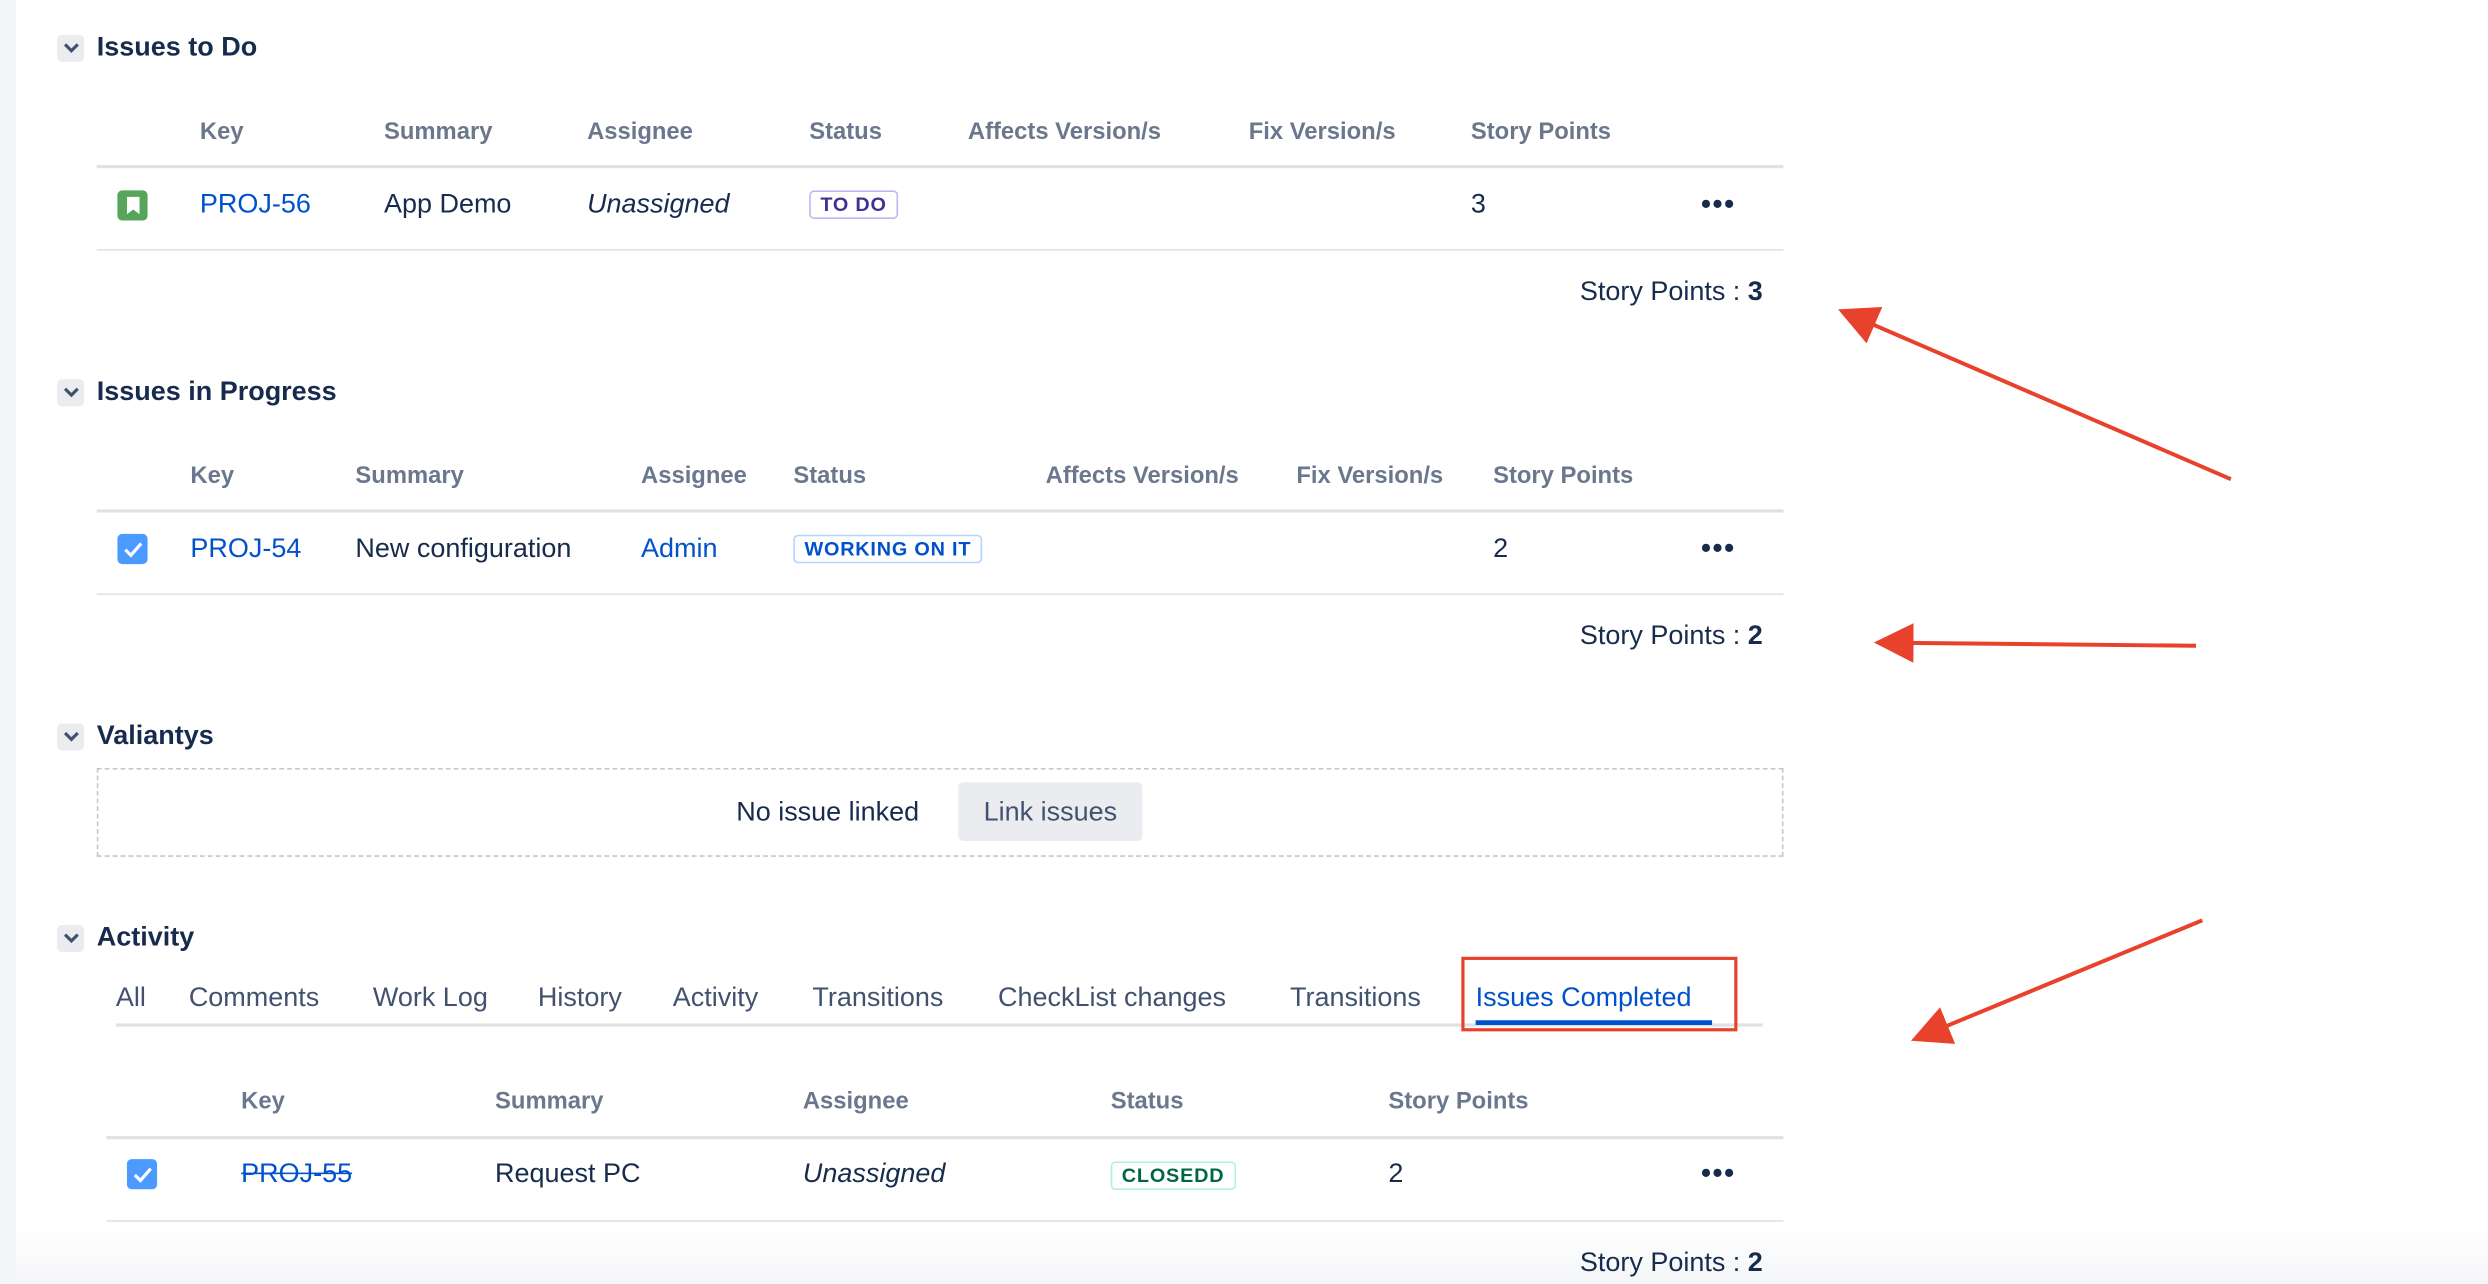 This screenshot has height=1284, width=2488. Describe the element at coordinates (940, 812) in the screenshot. I see `linked-issues-empty-box` at that location.